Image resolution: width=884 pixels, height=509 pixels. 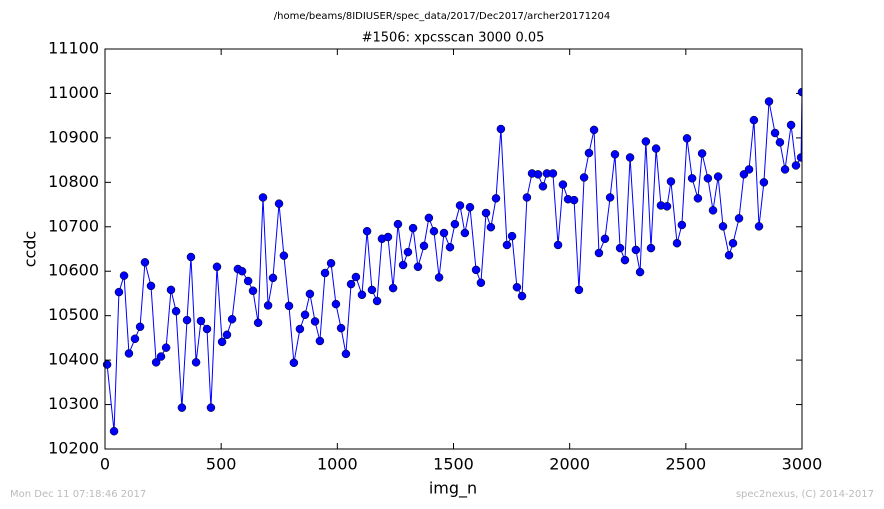 What do you see at coordinates (802, 464) in the screenshot?
I see `x-tick-label: 3000` at bounding box center [802, 464].